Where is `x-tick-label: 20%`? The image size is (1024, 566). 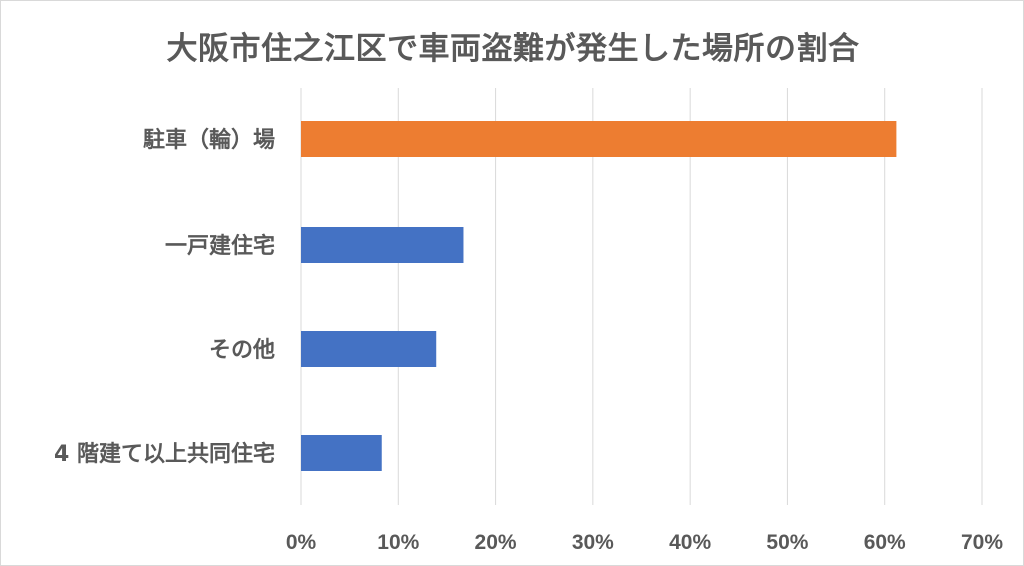
x-tick-label: 20% is located at coordinates (496, 542).